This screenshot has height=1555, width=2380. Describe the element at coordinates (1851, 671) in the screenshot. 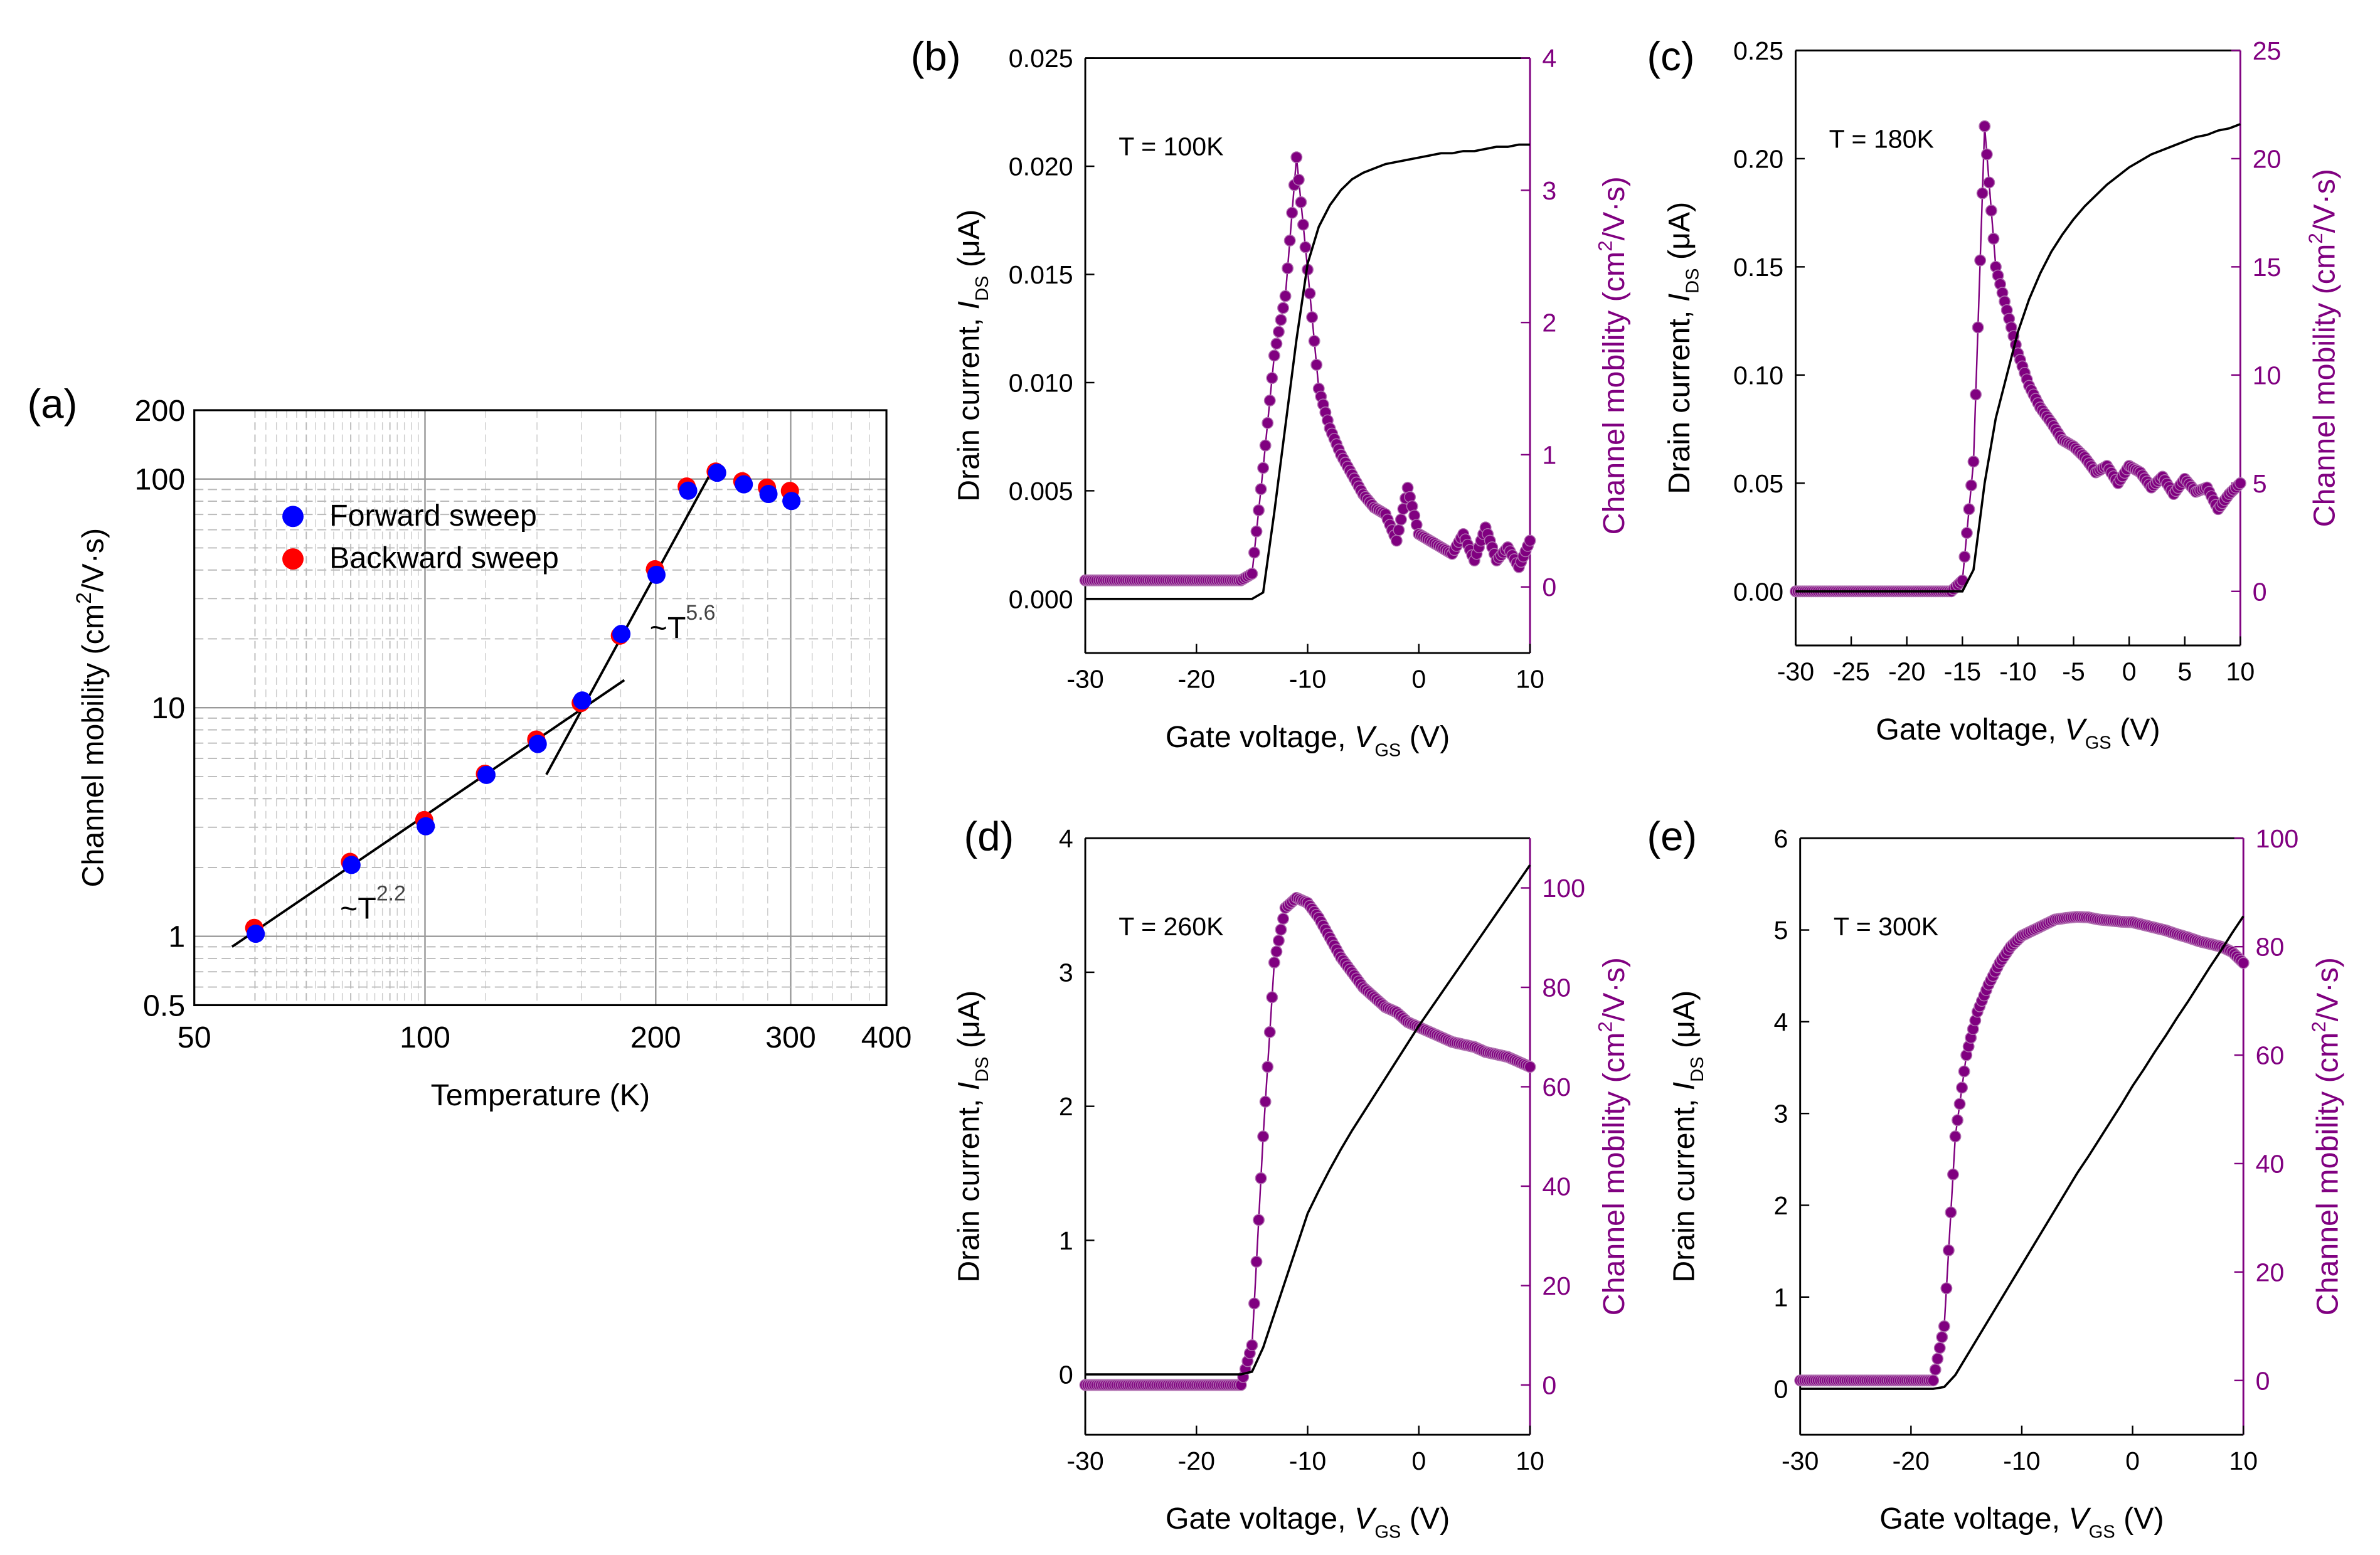

I see `x-tick-label: -25` at that location.